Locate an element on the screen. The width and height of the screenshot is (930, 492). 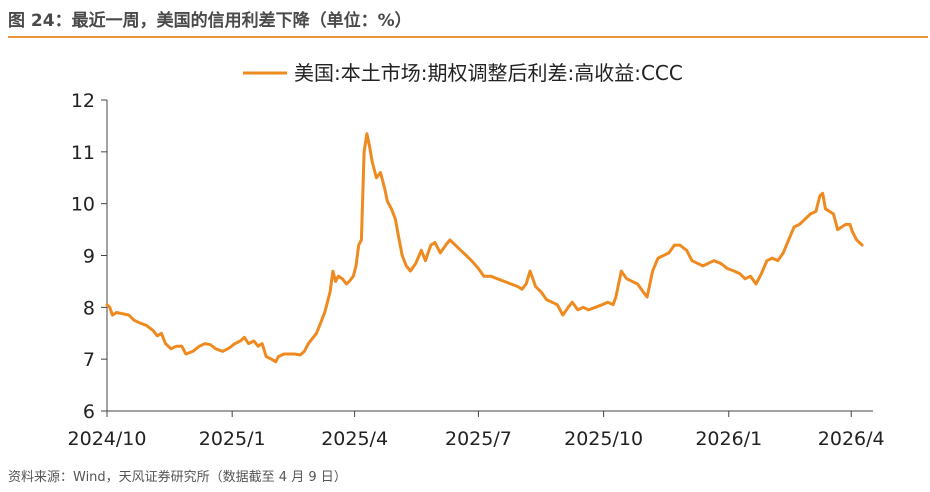
x-tick-label: 2026/4 is located at coordinates (851, 439).